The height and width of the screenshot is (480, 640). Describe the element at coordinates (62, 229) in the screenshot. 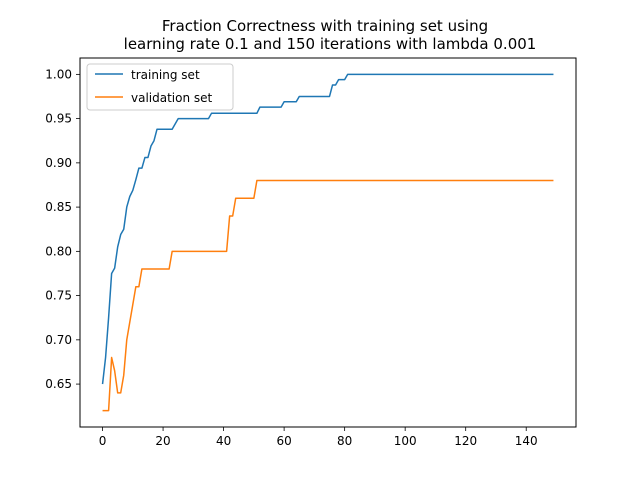

I see `y-axis: 0.65 0.70 0.75 0.80 0.85 0.90 0.95 1.00` at that location.